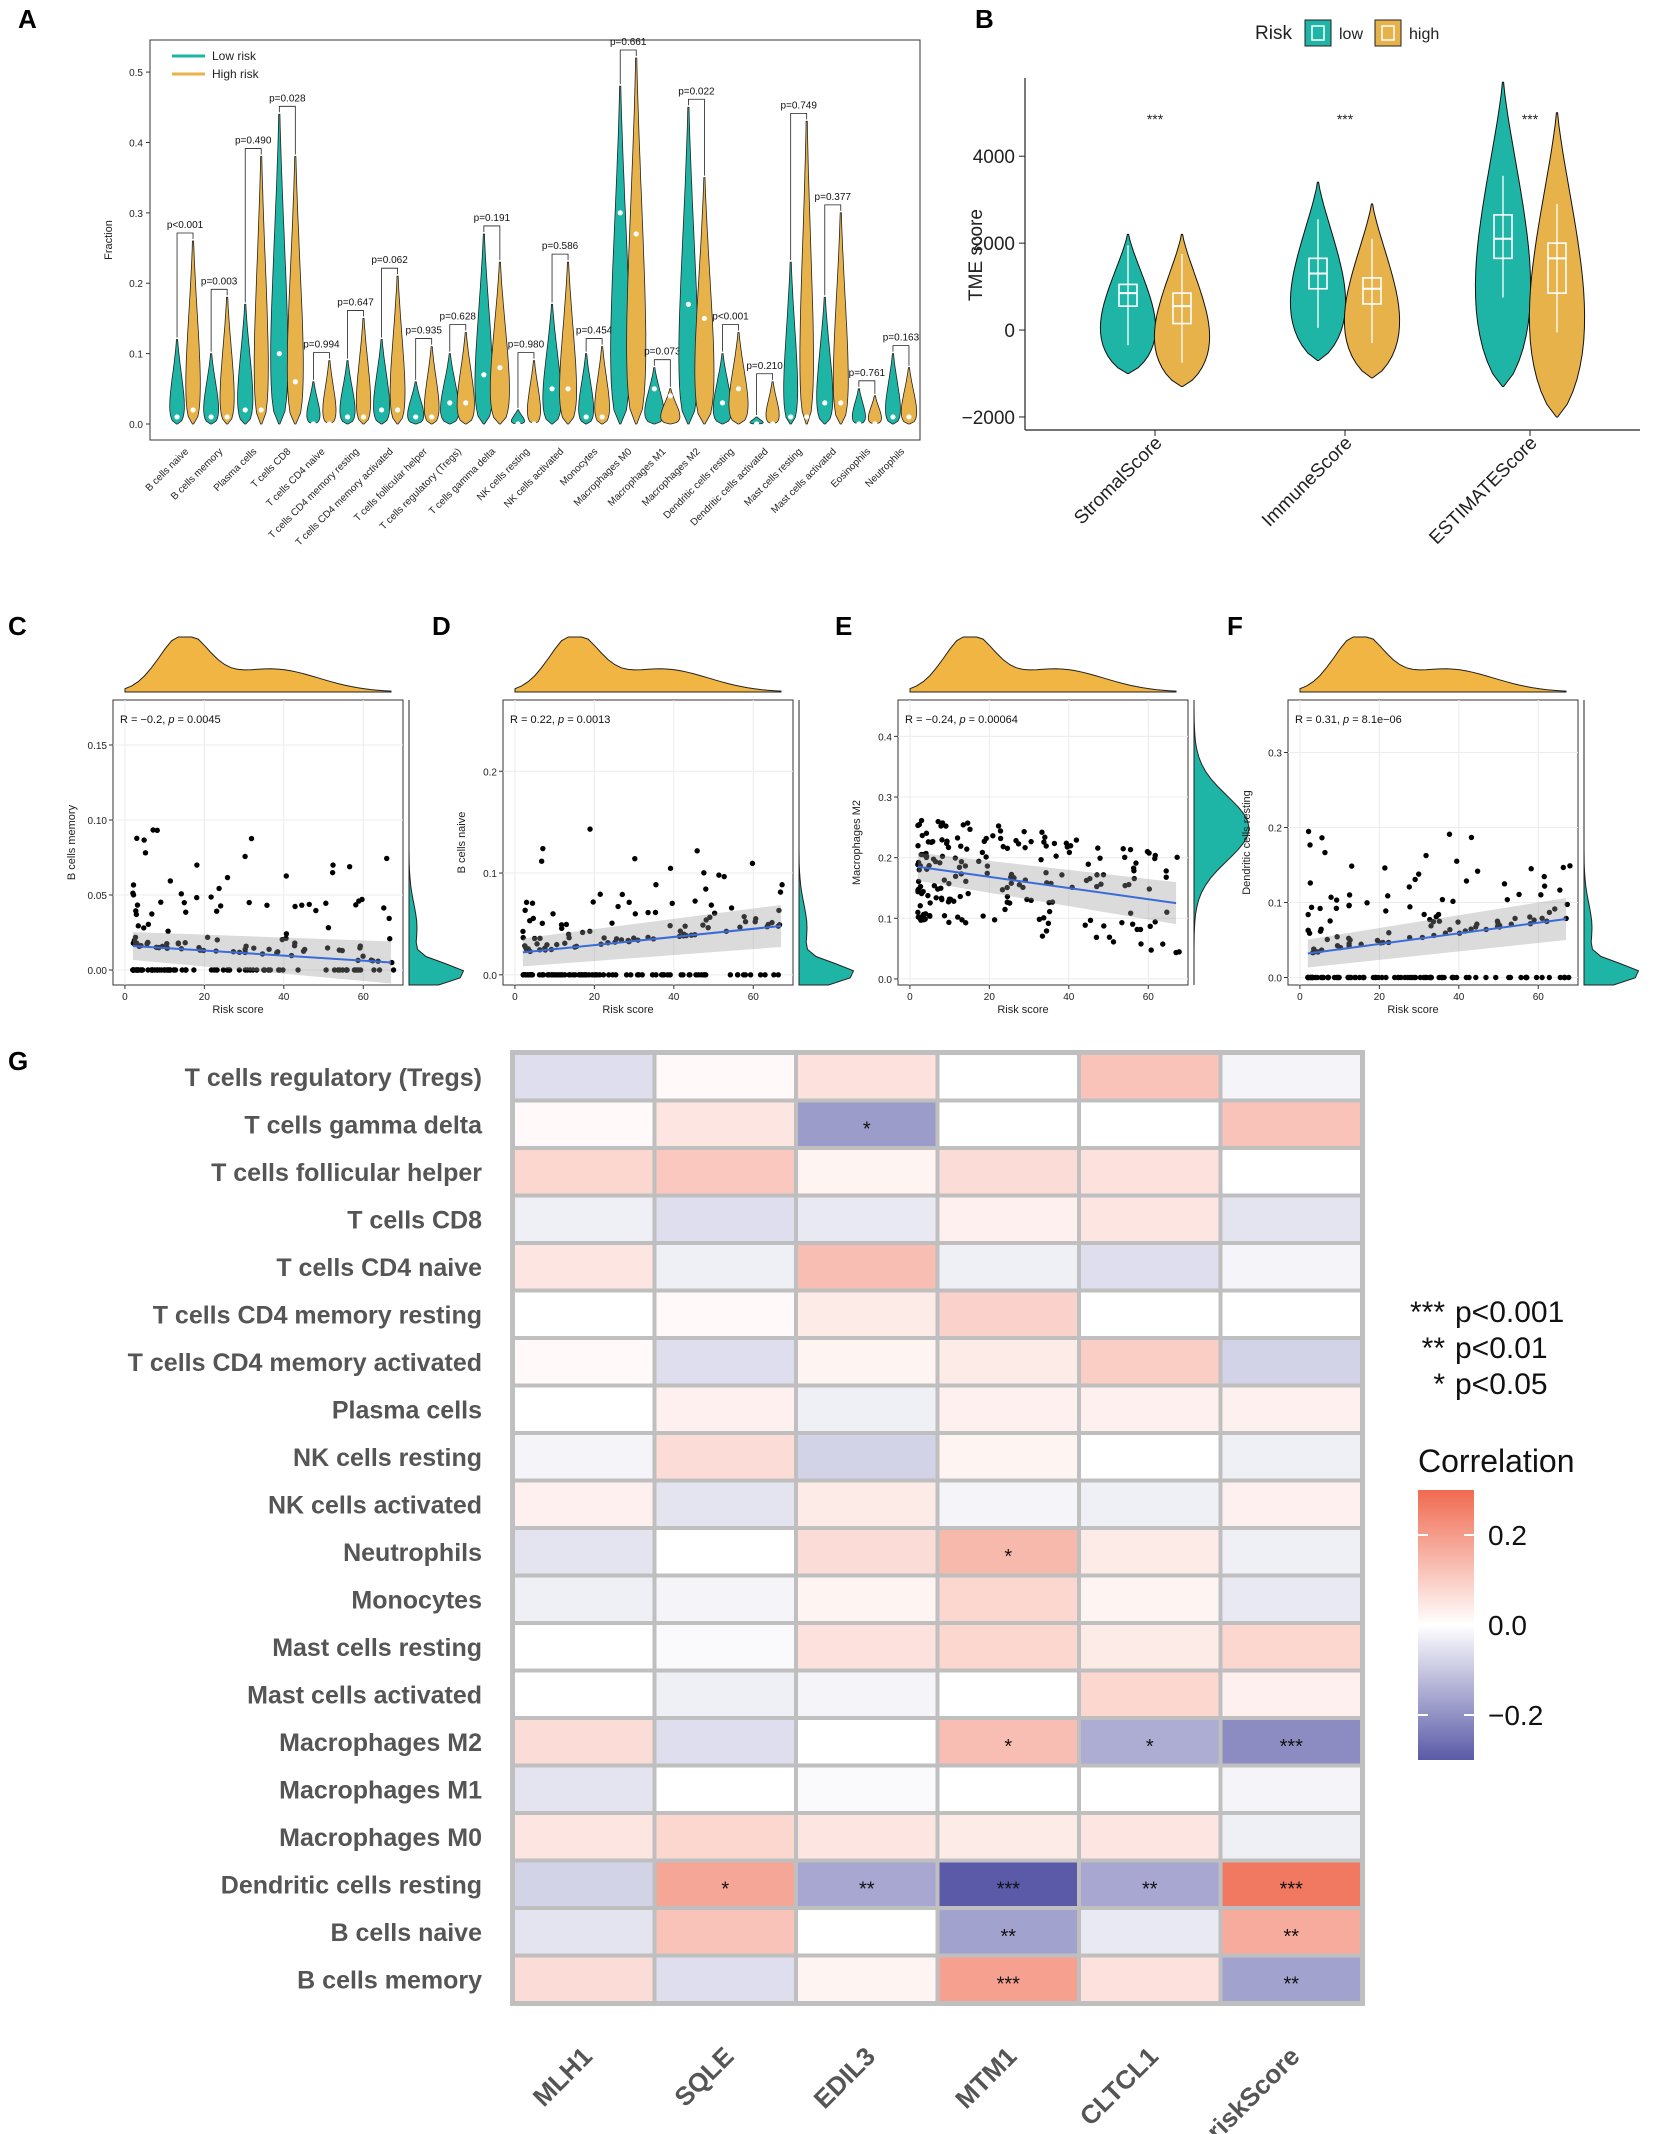 Image resolution: width=1654 pixels, height=2134 pixels. I want to click on y-tick-label: 0.10, so click(98, 821).